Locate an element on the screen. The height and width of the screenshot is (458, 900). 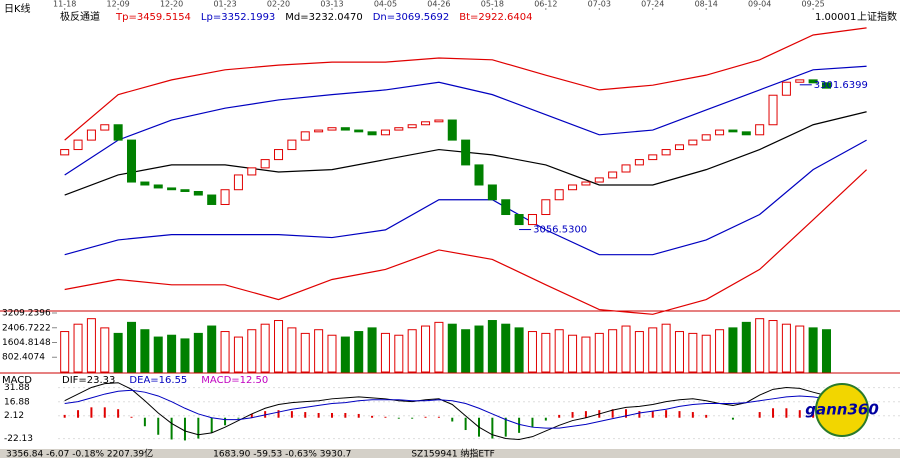
logo-globe is located at coordinates (842, 410).